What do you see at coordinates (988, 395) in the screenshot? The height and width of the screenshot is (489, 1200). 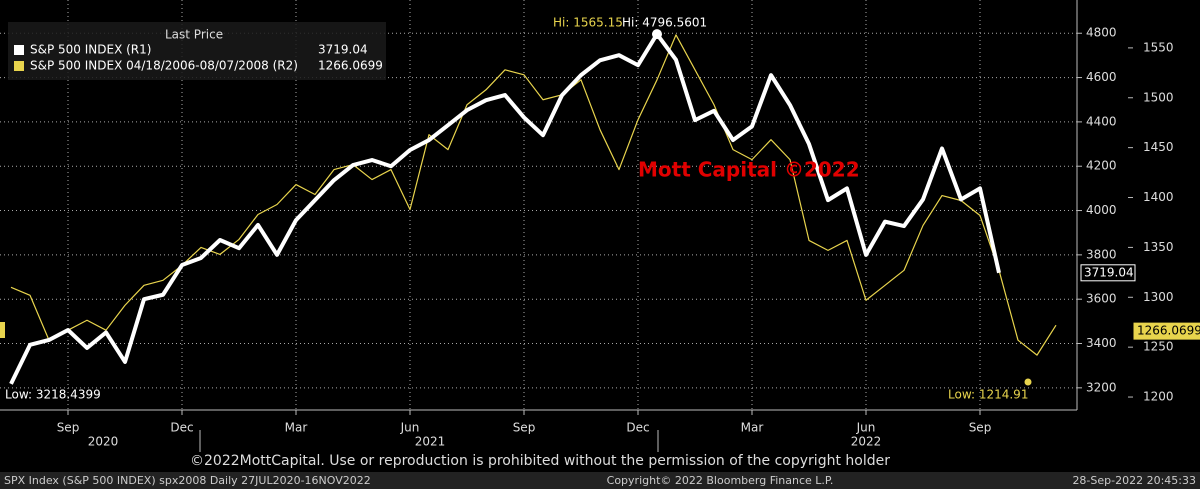 I see `annotation: Low: 1214.91` at bounding box center [988, 395].